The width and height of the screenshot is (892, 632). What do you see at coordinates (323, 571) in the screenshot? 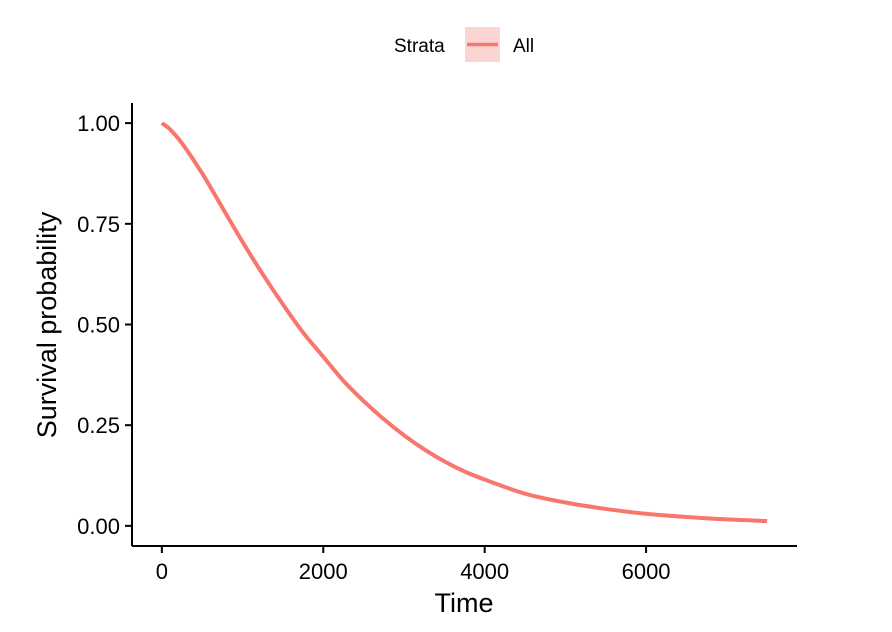
I see `x-tick-label: 2000` at bounding box center [323, 571].